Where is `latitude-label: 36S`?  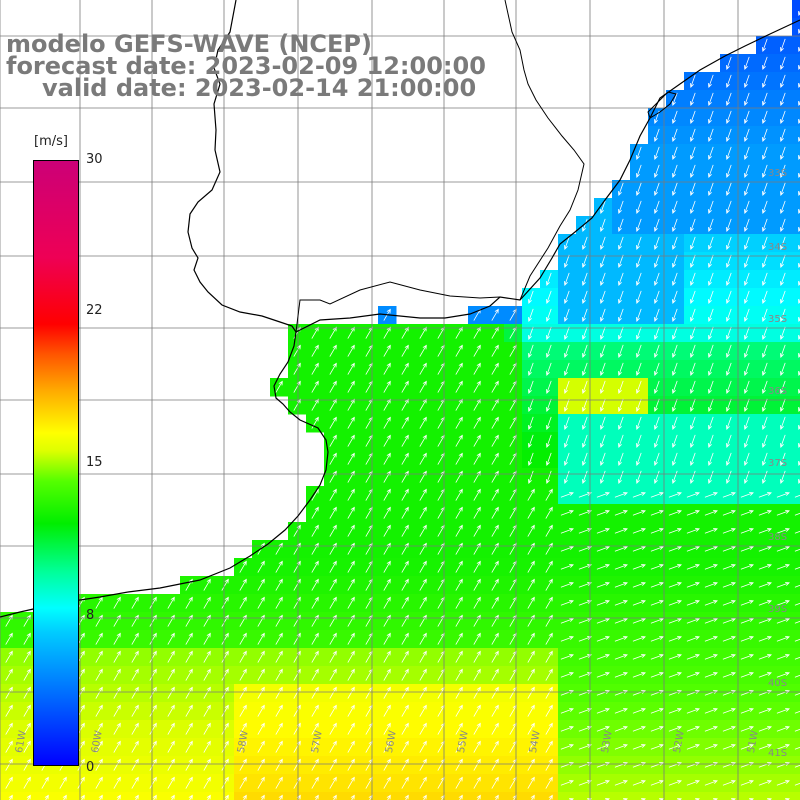
latitude-label: 36S is located at coordinates (778, 391).